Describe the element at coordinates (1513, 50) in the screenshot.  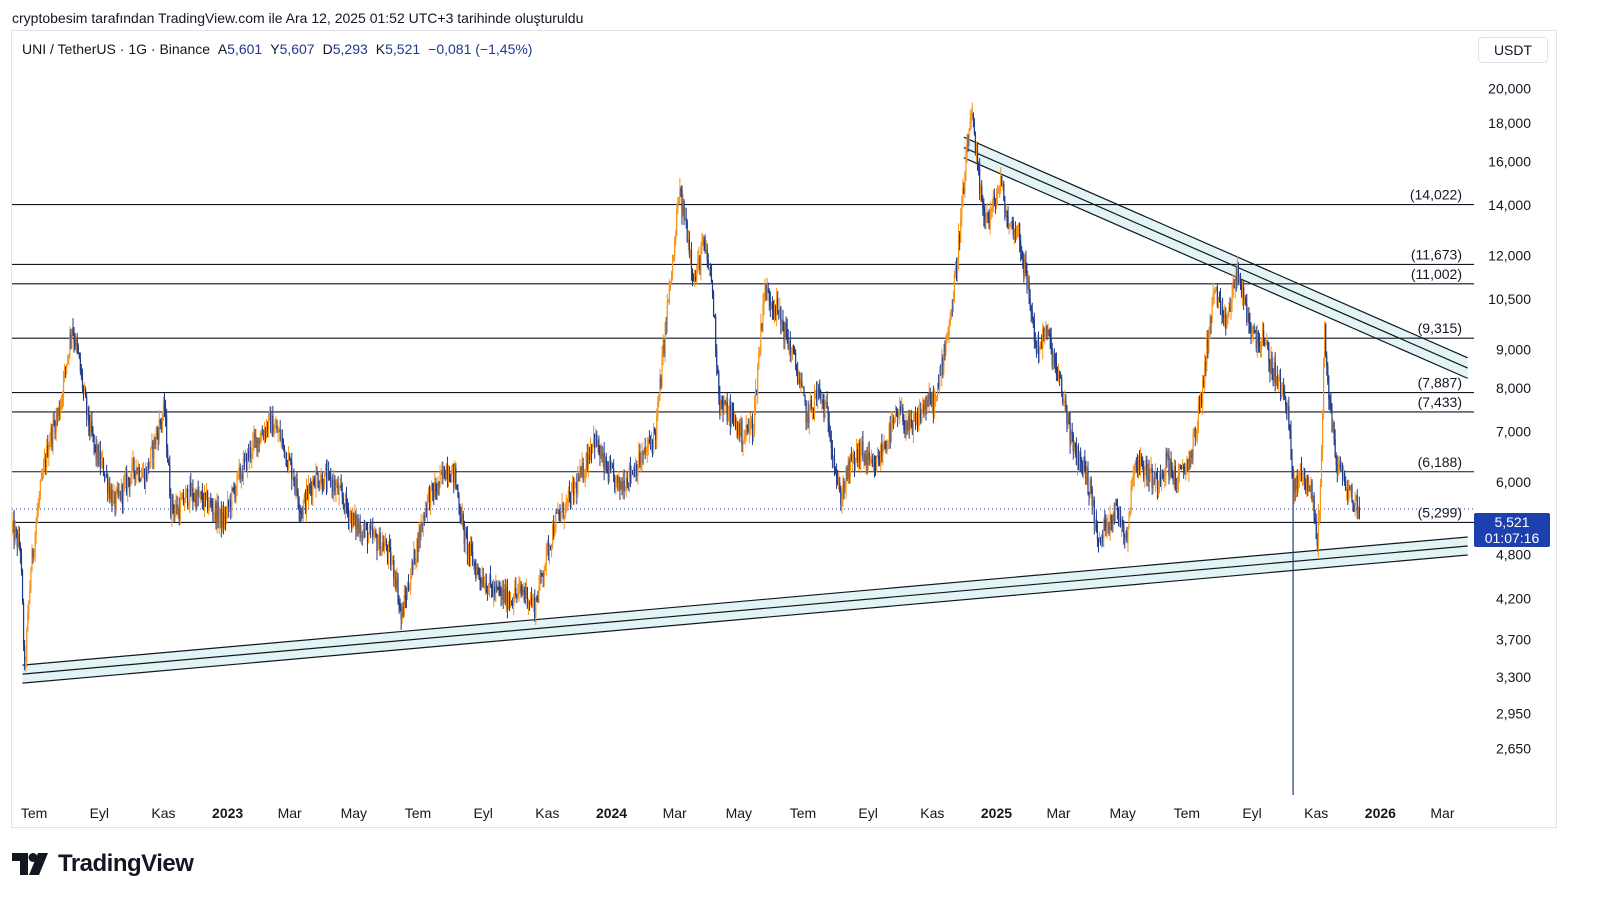
I see `currency-button: USDT` at that location.